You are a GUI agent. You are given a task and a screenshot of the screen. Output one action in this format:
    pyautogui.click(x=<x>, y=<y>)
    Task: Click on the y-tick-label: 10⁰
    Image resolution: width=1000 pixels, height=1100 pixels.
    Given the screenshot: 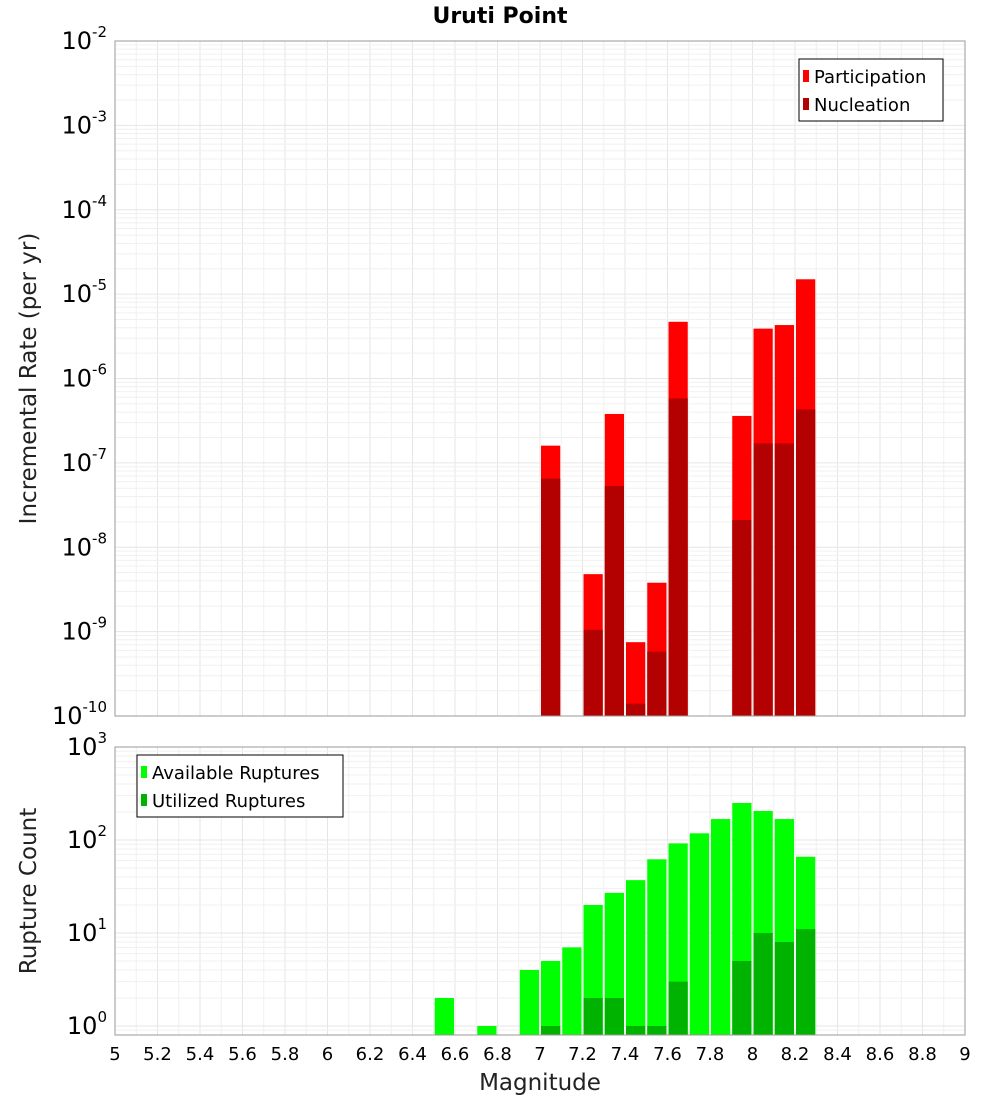 What is the action you would take?
    pyautogui.click(x=87, y=1024)
    